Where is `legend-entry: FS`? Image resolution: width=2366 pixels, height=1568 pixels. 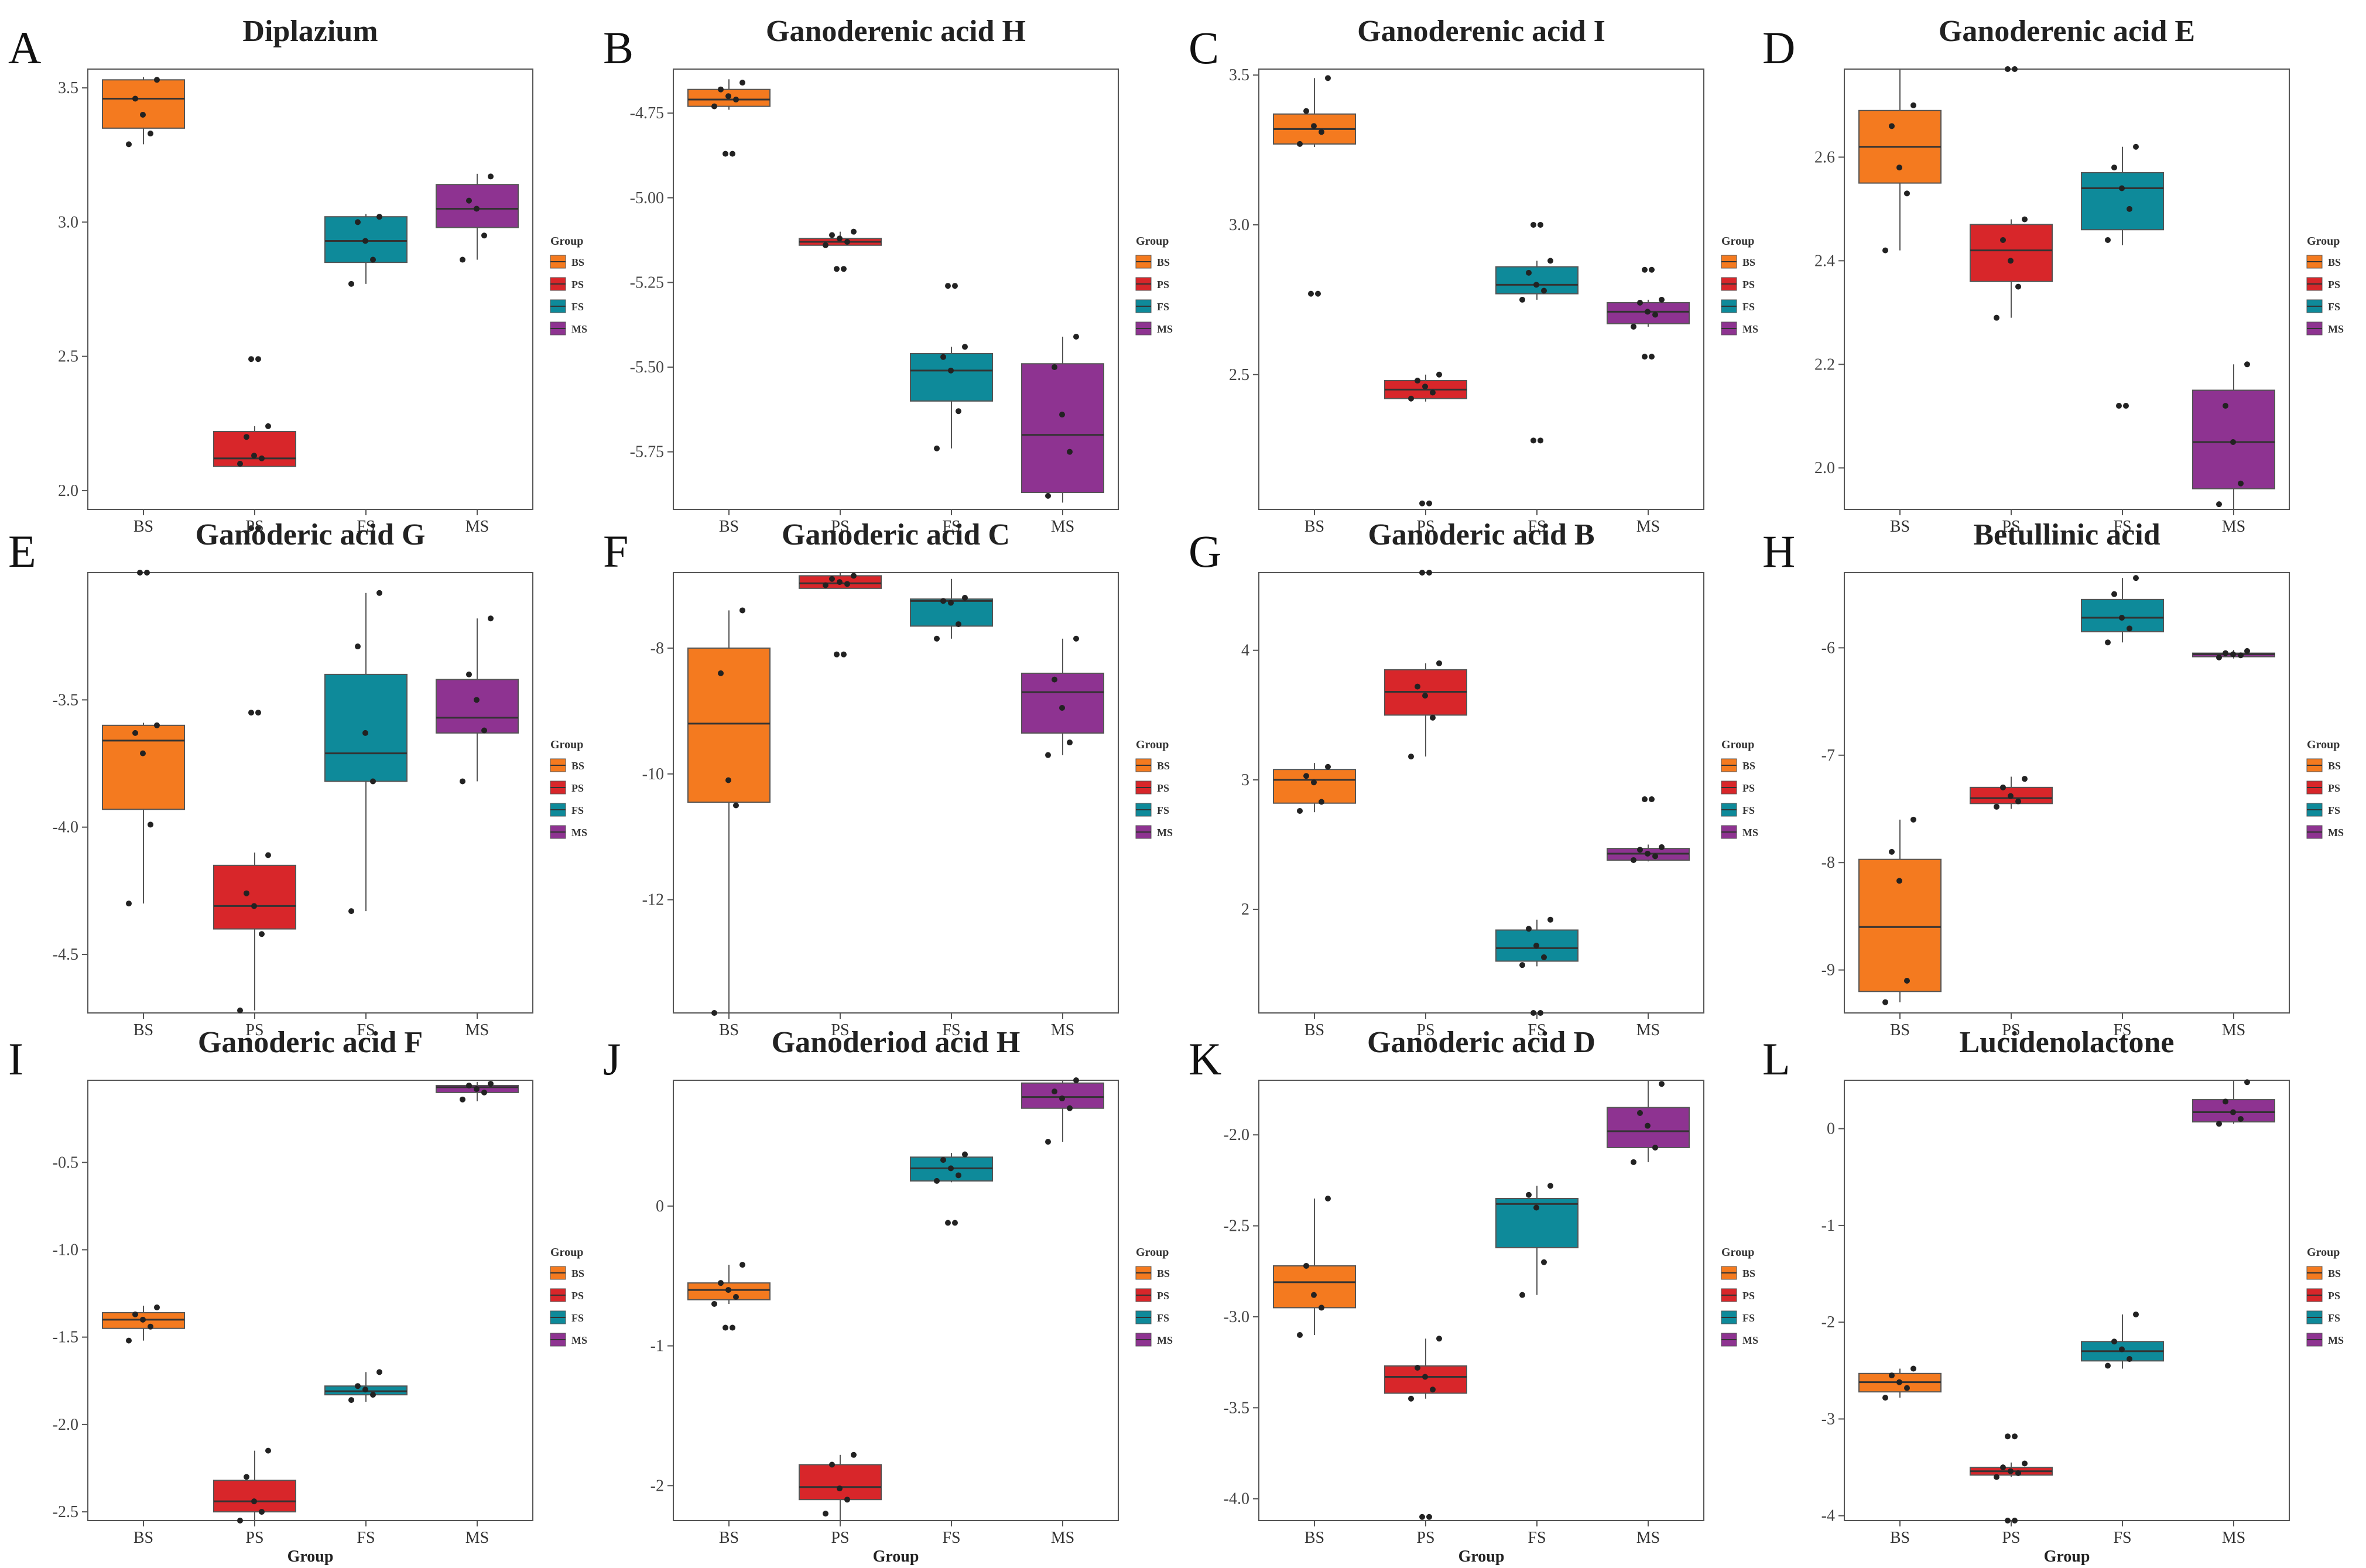 legend-entry: FS is located at coordinates (1748, 307).